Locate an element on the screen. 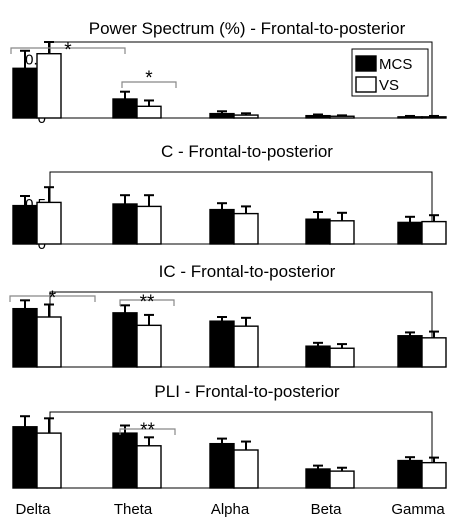  legend: MCS VS is located at coordinates (390, 72).